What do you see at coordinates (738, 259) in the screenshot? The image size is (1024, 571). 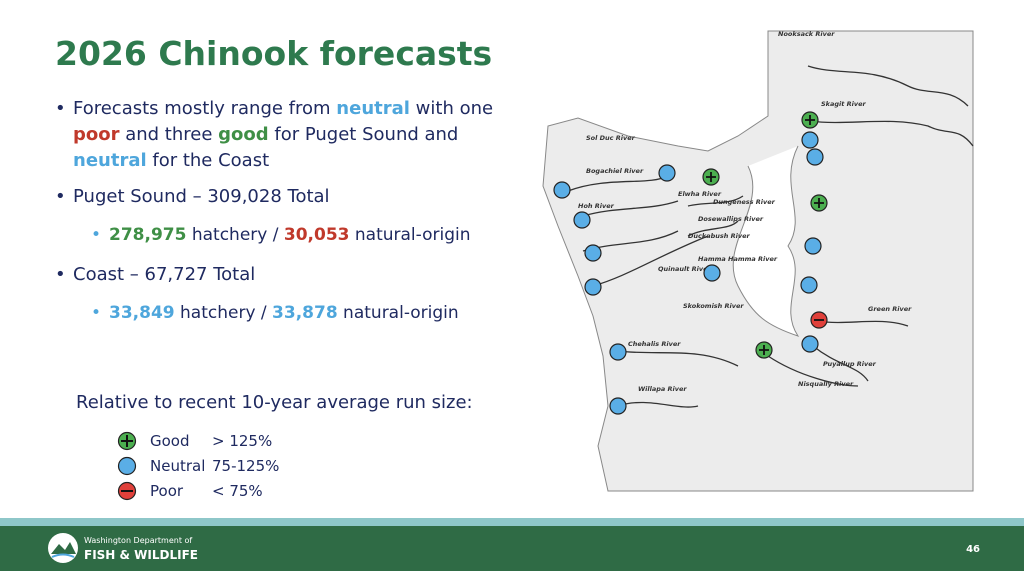 I see `river-label: Hamma Hamma River` at bounding box center [738, 259].